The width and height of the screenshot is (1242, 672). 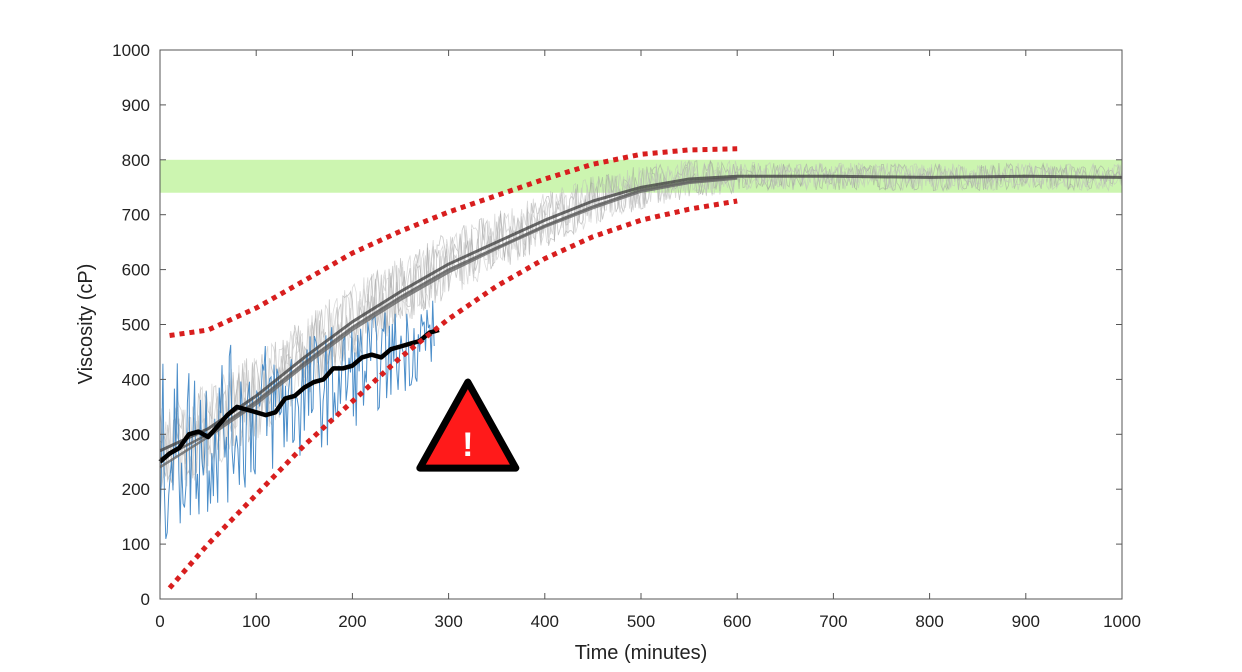 I want to click on x-axis-title: Time (minutes), so click(x=641, y=653).